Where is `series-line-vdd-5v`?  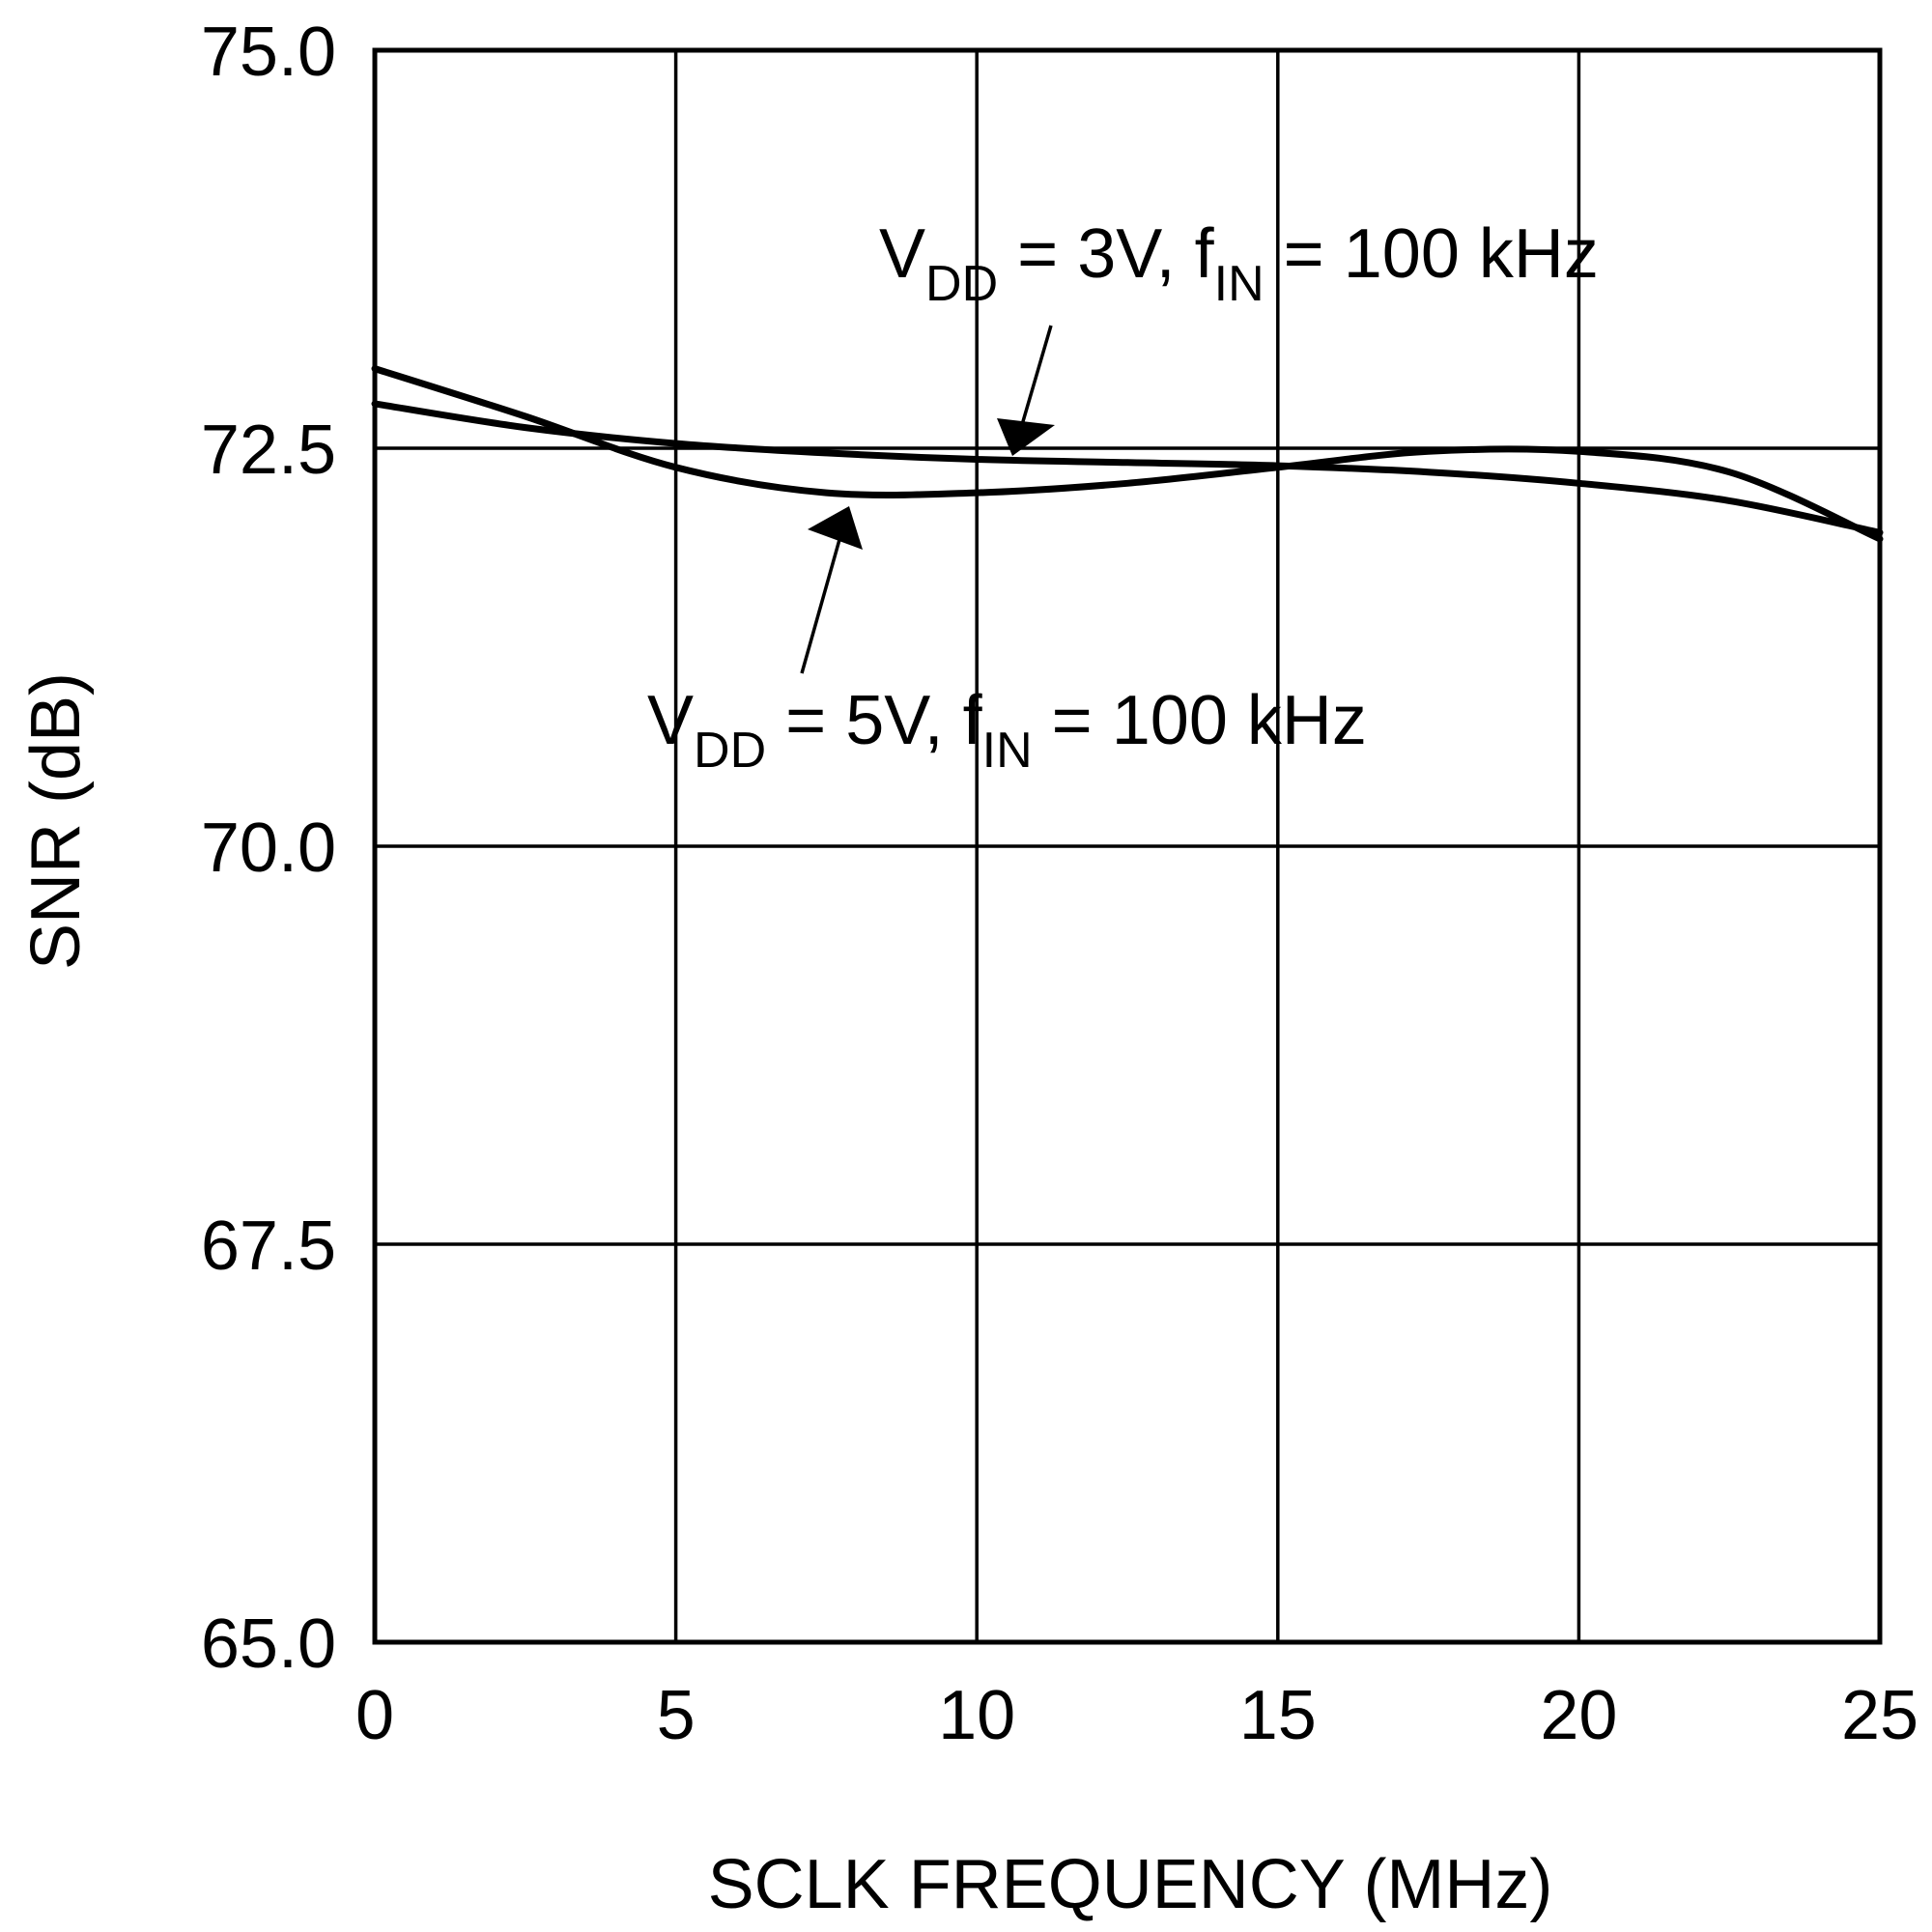
series-line-vdd-5v is located at coordinates (1127, 454).